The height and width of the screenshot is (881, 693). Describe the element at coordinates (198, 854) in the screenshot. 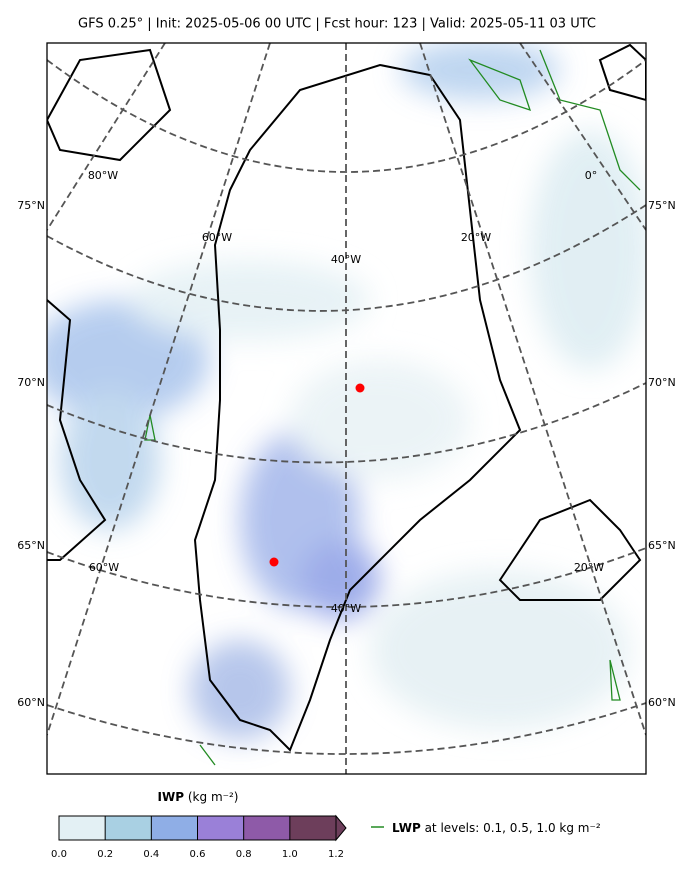

I see `colorbar-tick-label: 0.6` at that location.